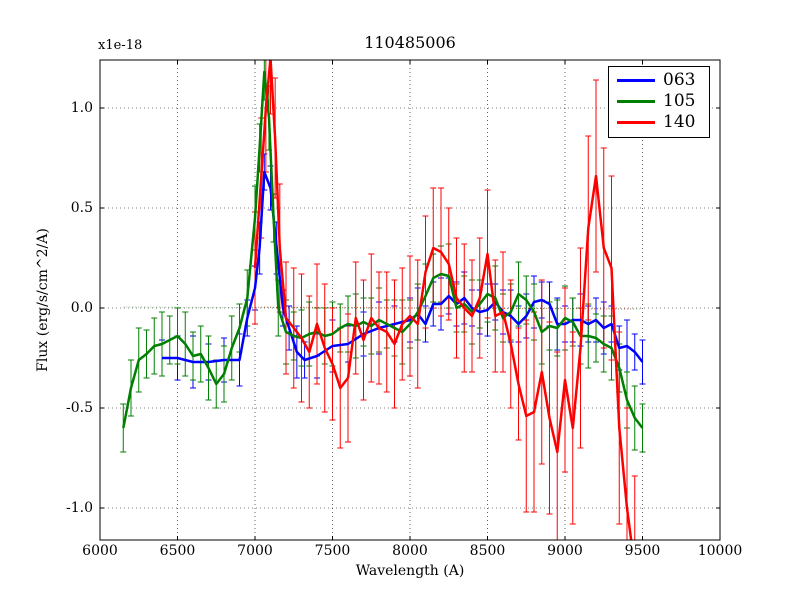  I want to click on x-tick-label: 7000, so click(255, 551).